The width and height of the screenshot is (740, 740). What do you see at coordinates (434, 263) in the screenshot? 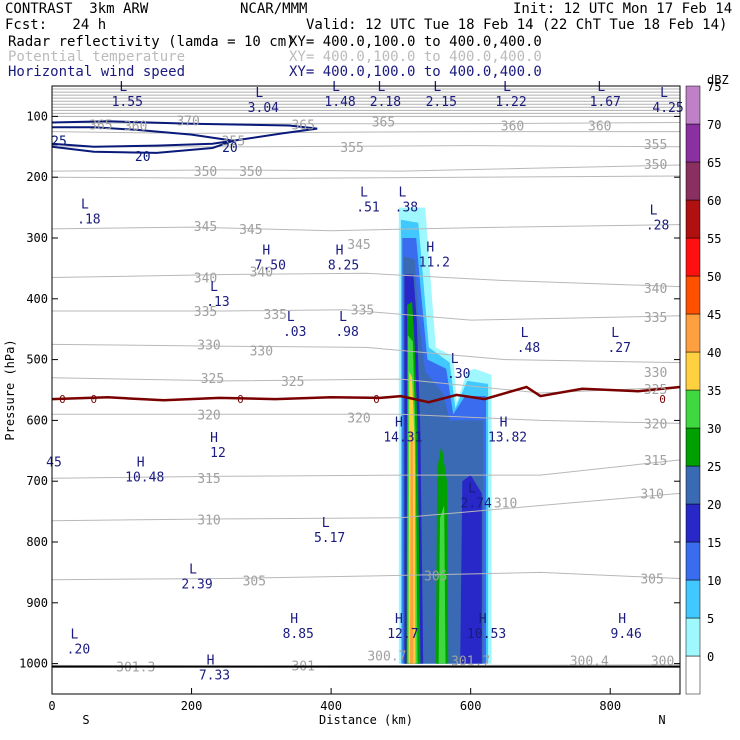
I see `extremum-value-14: 11.2` at bounding box center [434, 263].